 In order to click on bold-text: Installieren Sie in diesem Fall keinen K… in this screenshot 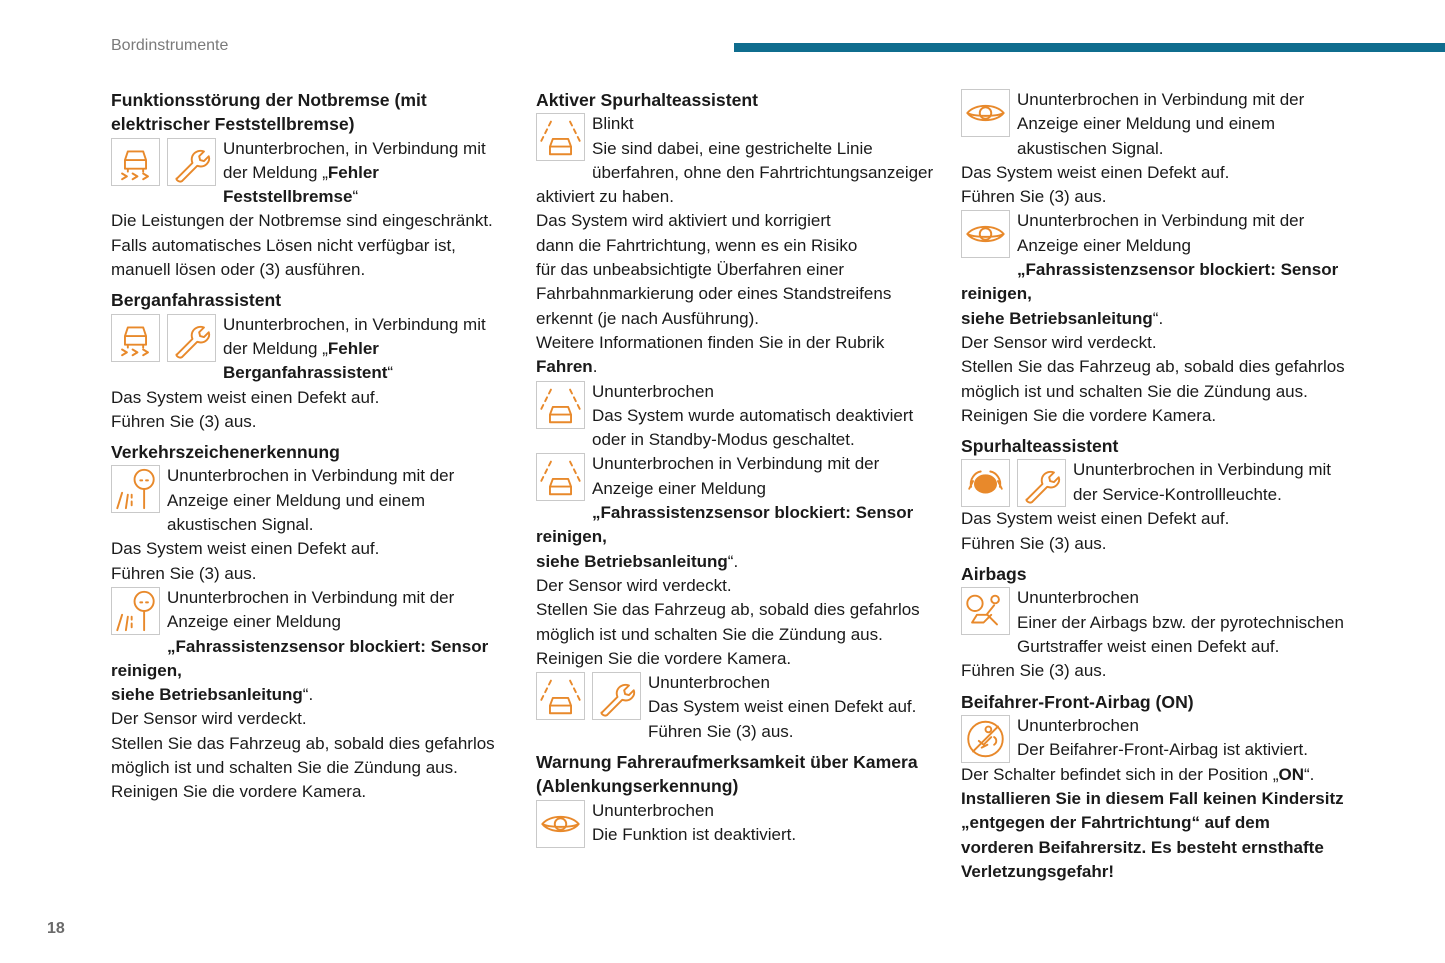, I will do `click(1152, 835)`.